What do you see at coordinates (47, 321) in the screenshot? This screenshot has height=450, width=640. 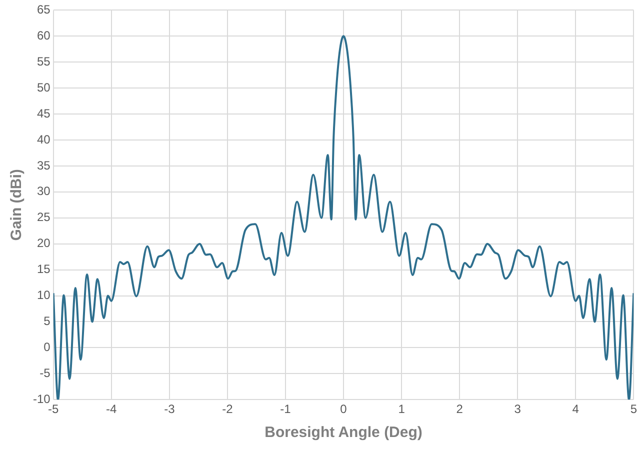 I see `y-tick-label: 5` at bounding box center [47, 321].